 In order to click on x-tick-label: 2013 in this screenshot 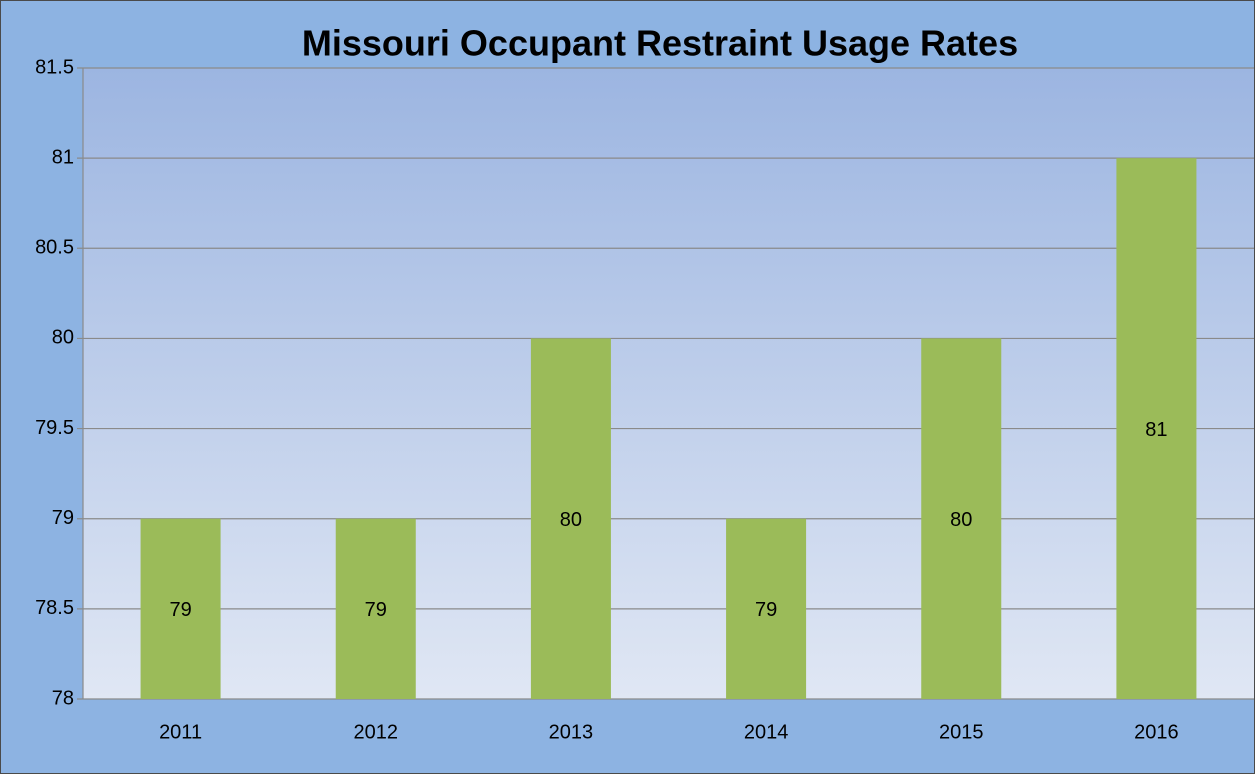, I will do `click(571, 732)`.